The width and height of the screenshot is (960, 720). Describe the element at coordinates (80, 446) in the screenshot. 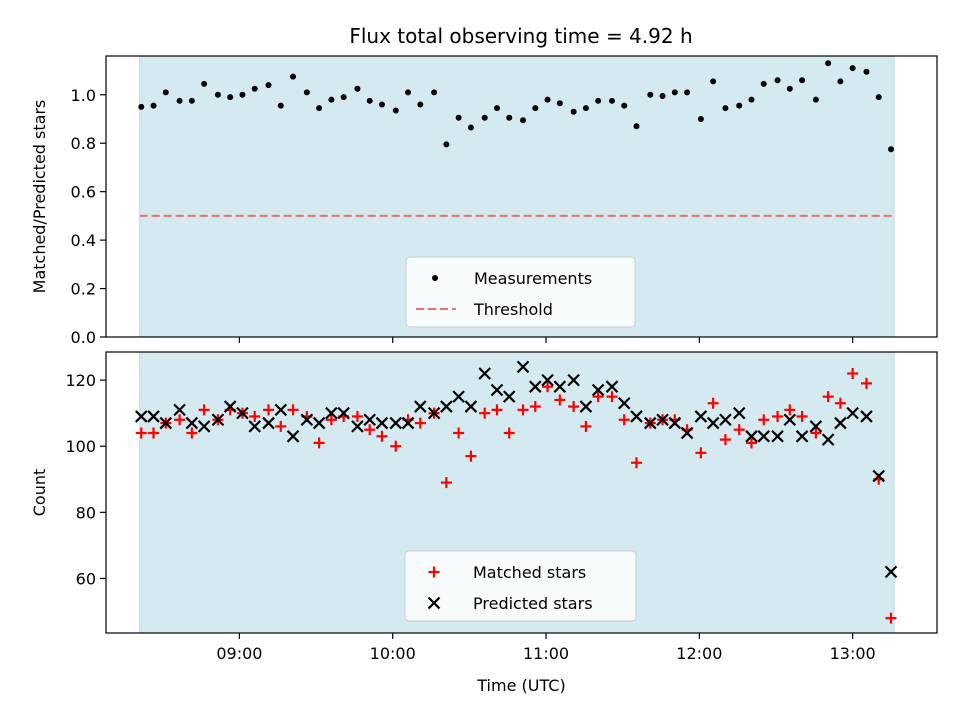

I see `bottom-y-tick-label: 100` at that location.